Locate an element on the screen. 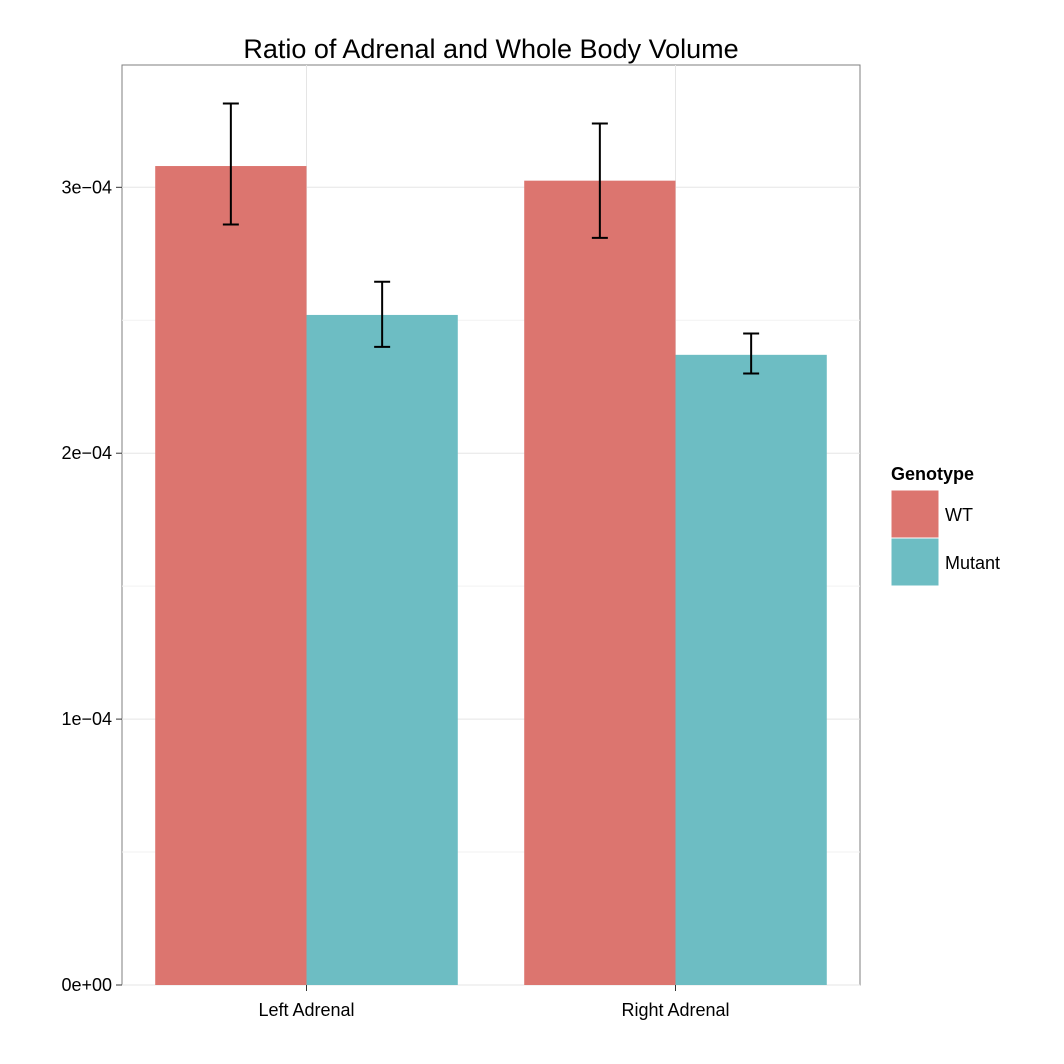  x-tick-label: Left Adrenal is located at coordinates (306, 1010).